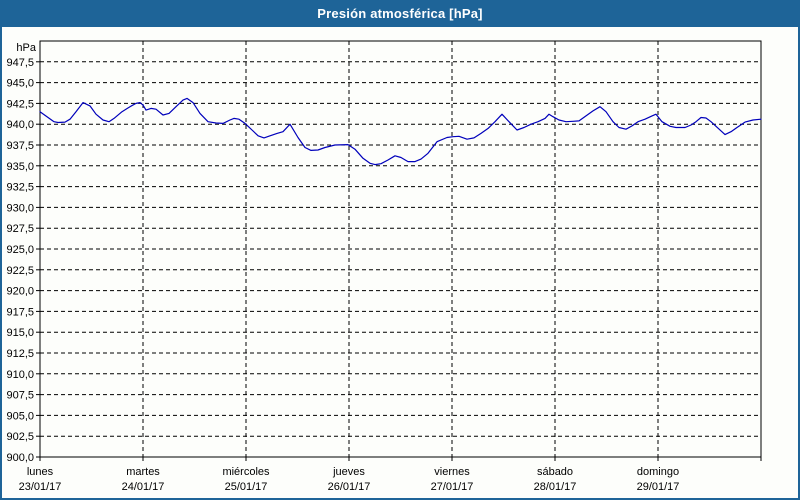 This screenshot has height=500, width=800. I want to click on y-tick-label: 915,0, so click(20, 333).